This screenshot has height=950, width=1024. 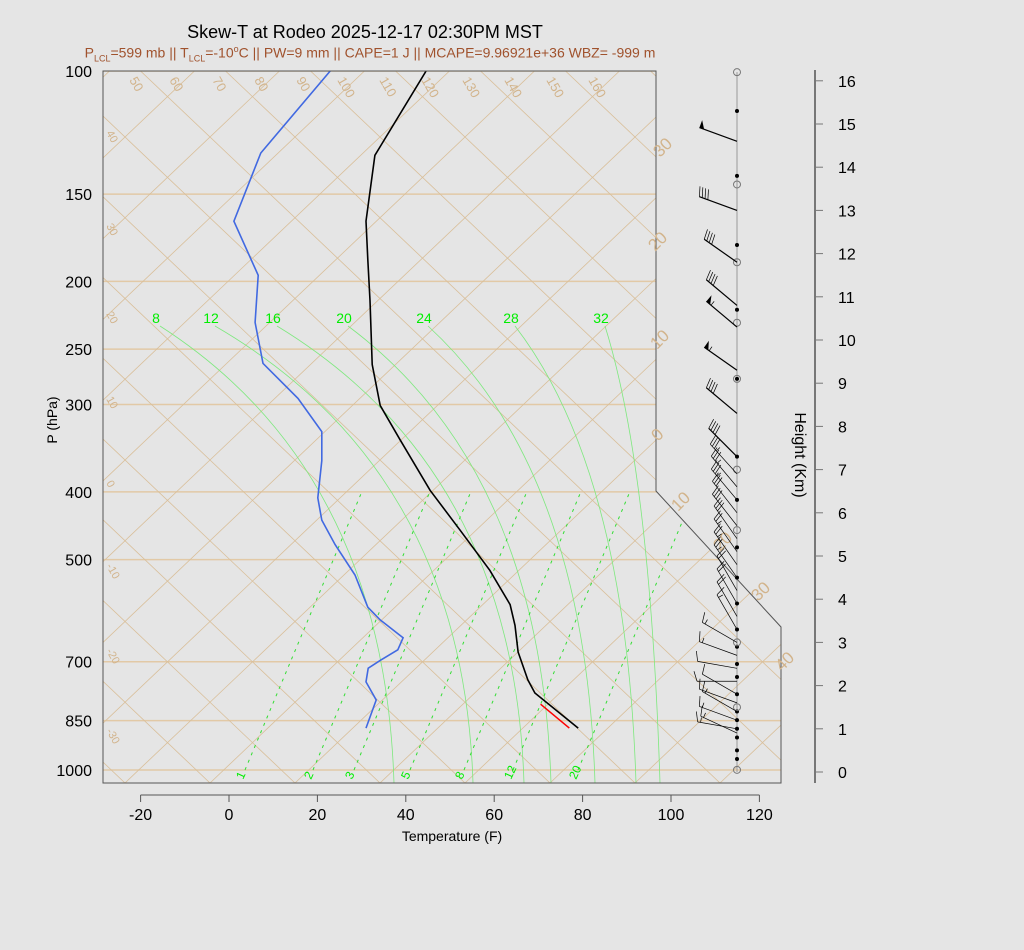 I want to click on mixing-ratio-label: 3, so click(x=350, y=775).